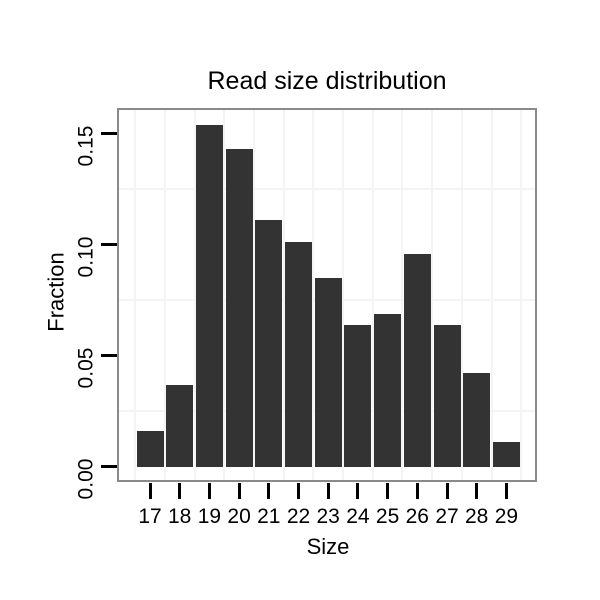  Describe the element at coordinates (447, 516) in the screenshot. I see `x-tick-label-27: 27` at that location.